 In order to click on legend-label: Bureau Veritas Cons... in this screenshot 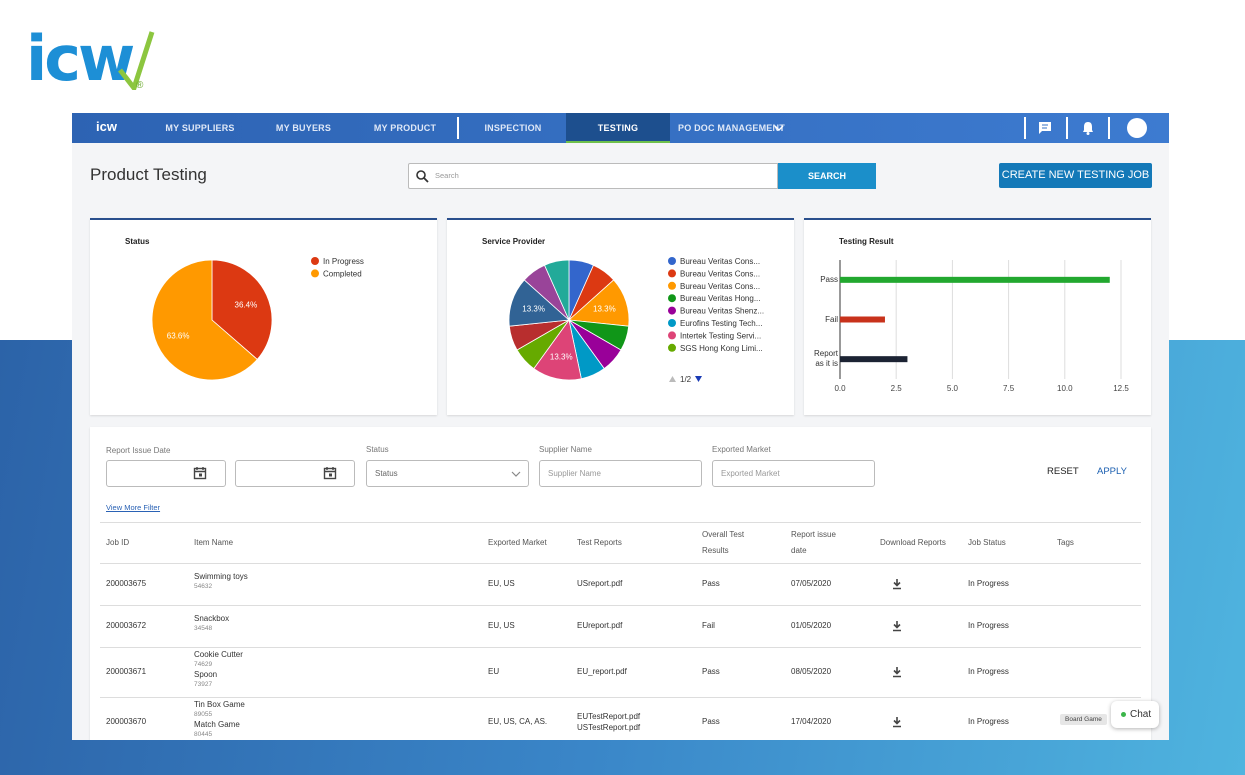, I will do `click(720, 286)`.